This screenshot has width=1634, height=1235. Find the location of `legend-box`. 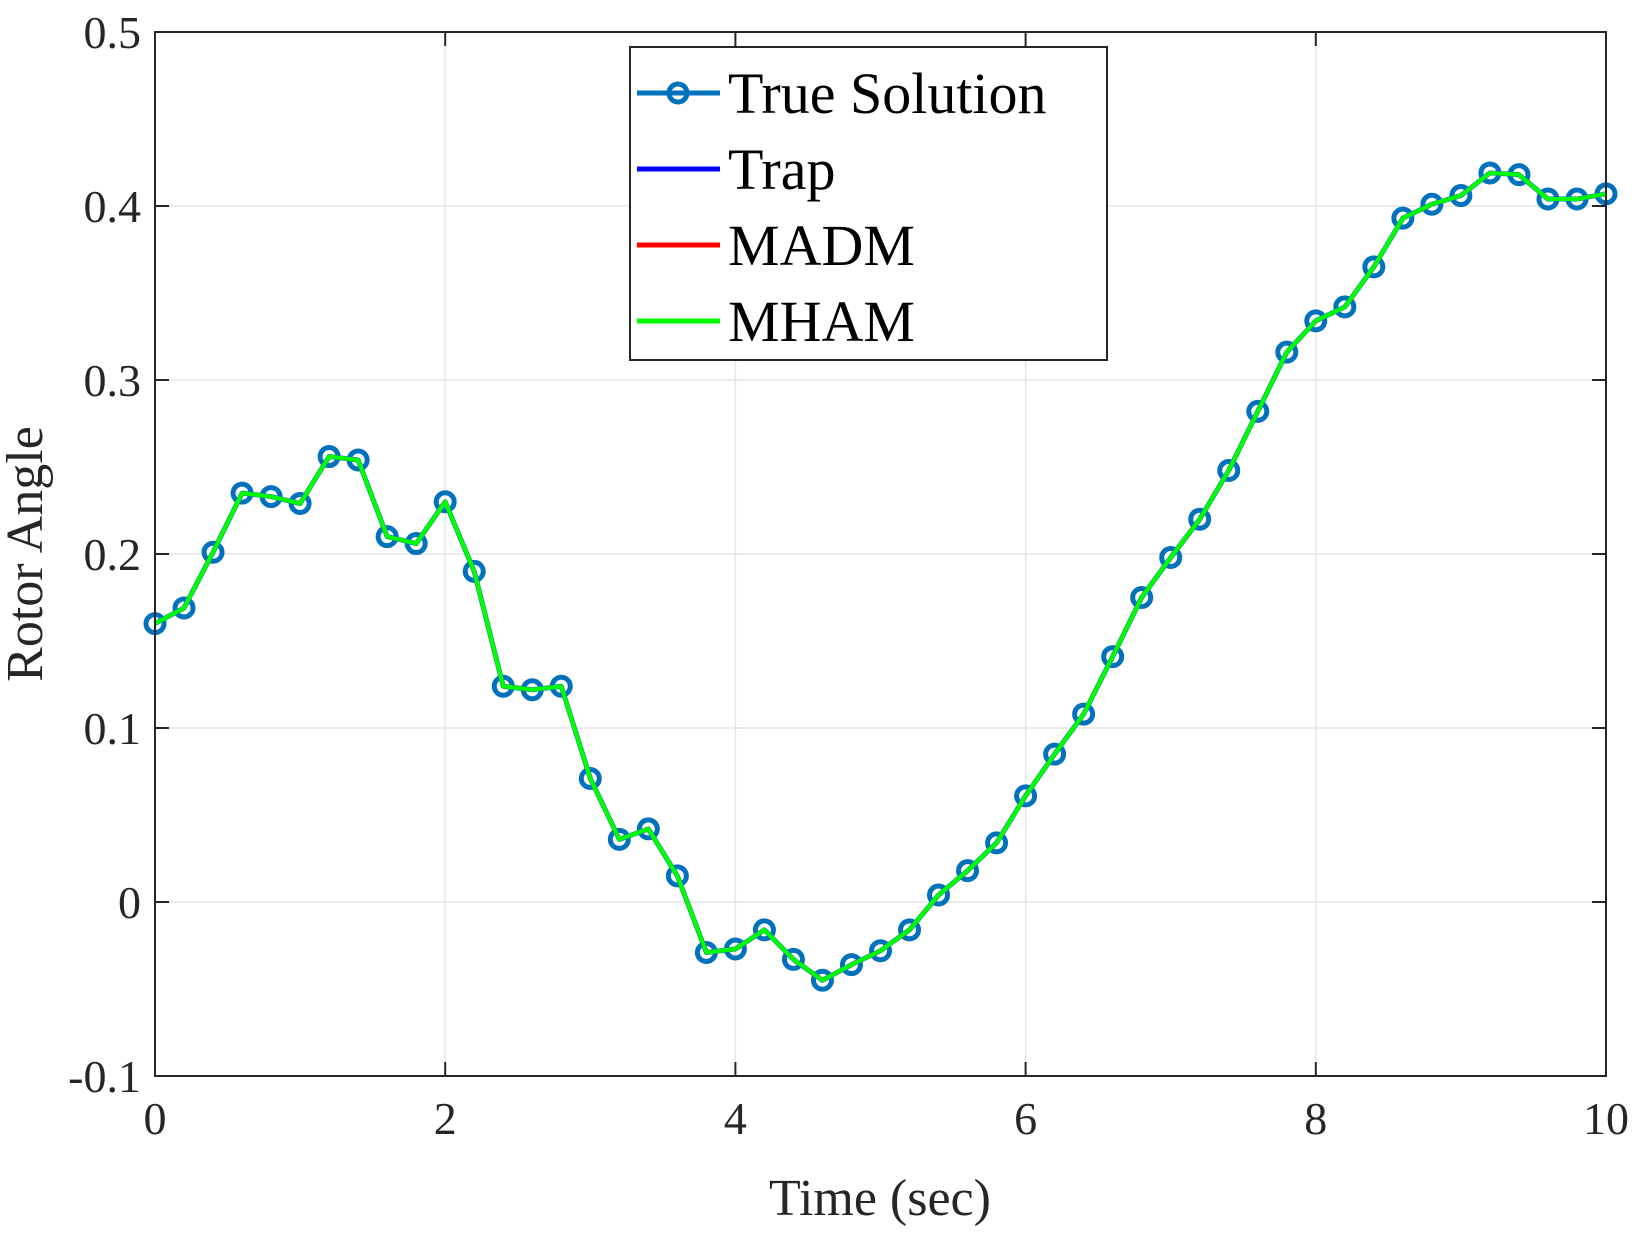

legend-box is located at coordinates (868, 203).